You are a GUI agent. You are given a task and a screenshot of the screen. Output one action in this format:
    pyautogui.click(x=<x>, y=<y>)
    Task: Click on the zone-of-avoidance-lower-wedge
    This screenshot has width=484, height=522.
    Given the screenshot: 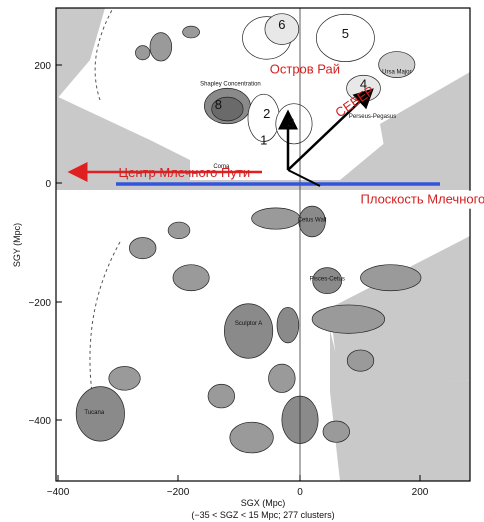 What is the action you would take?
    pyautogui.click(x=400, y=430)
    